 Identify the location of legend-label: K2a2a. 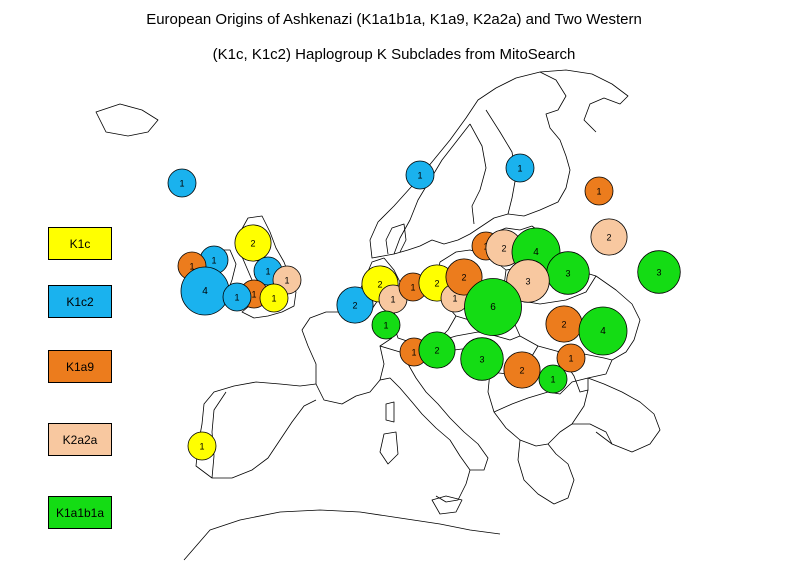
(80, 439).